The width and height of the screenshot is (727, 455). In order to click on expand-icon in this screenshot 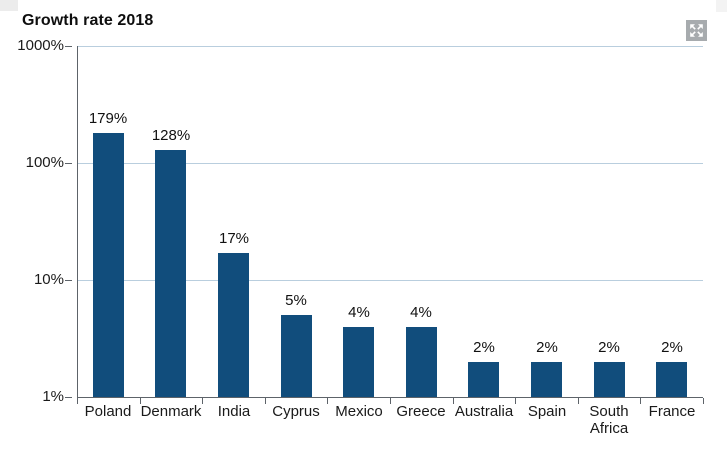, I will do `click(696, 30)`.